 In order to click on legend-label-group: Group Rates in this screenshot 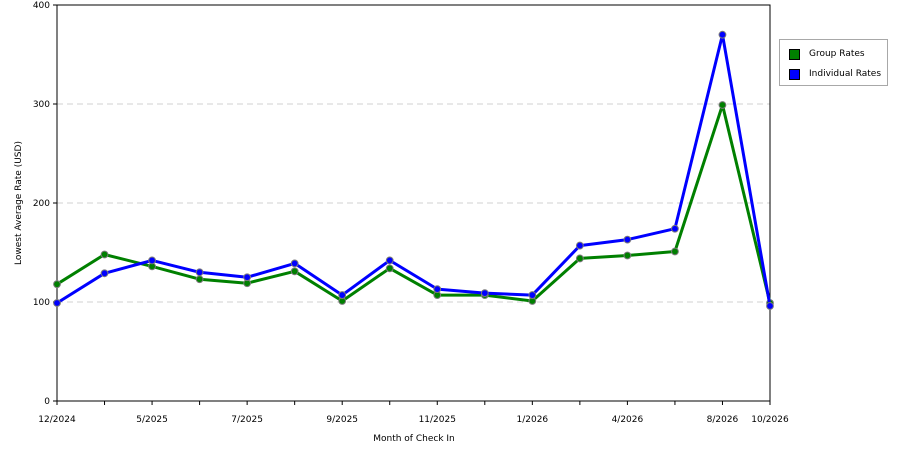, I will do `click(837, 54)`.